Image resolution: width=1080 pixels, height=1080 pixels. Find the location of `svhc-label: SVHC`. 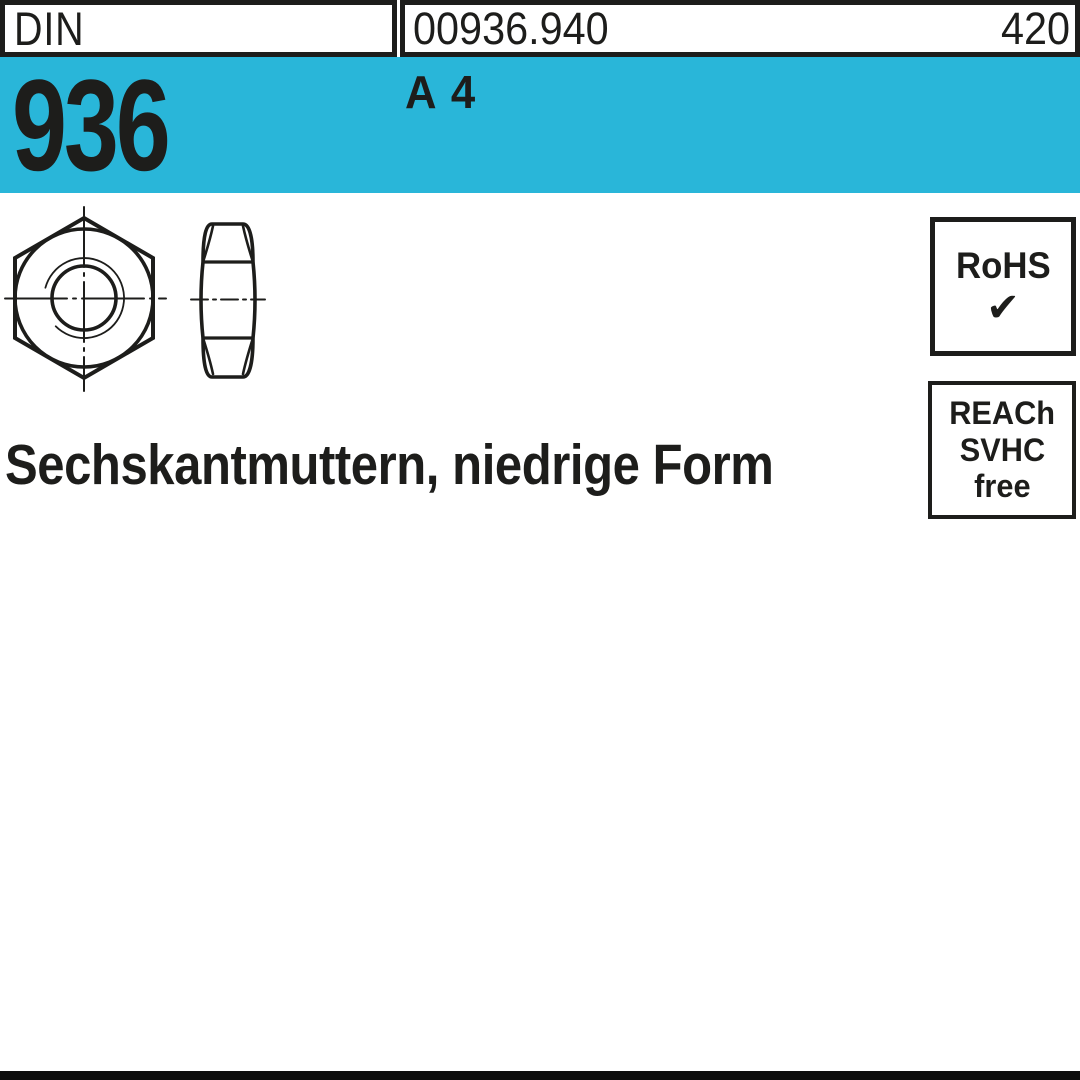

svhc-label: SVHC is located at coordinates (1002, 449).